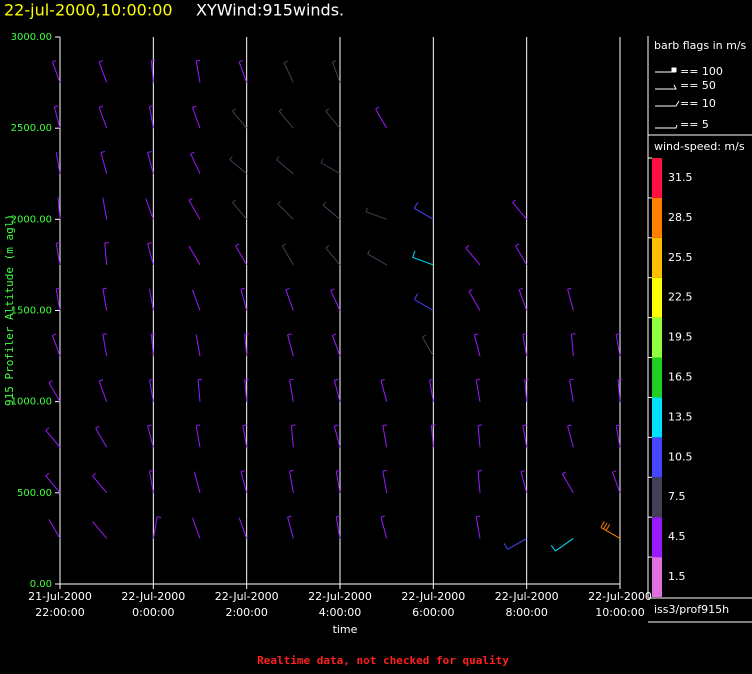 This screenshot has height=674, width=752. Describe the element at coordinates (153, 612) in the screenshot. I see `x-tick-label: 0:00:00` at that location.